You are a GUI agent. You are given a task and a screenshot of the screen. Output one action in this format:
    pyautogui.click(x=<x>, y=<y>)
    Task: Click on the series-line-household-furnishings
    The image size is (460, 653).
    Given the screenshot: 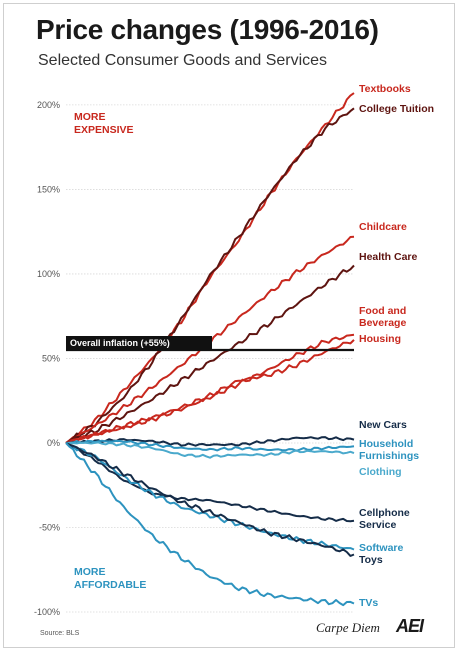 What is the action you would take?
    pyautogui.click(x=210, y=445)
    